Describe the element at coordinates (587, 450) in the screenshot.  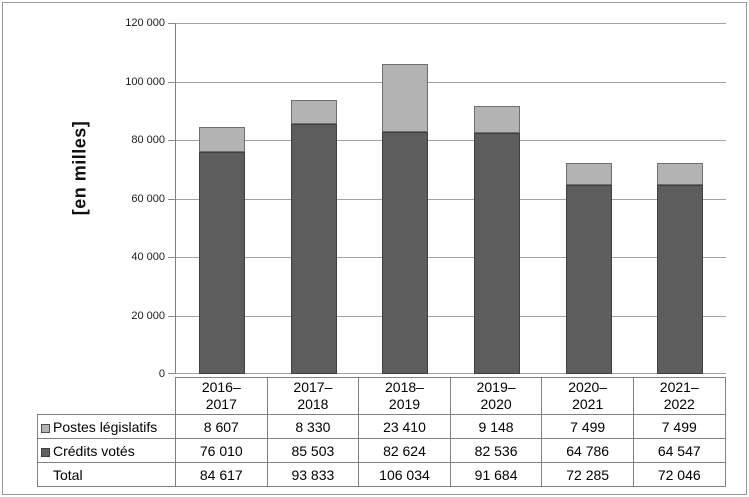
I see `value-cell: 64 786` at that location.